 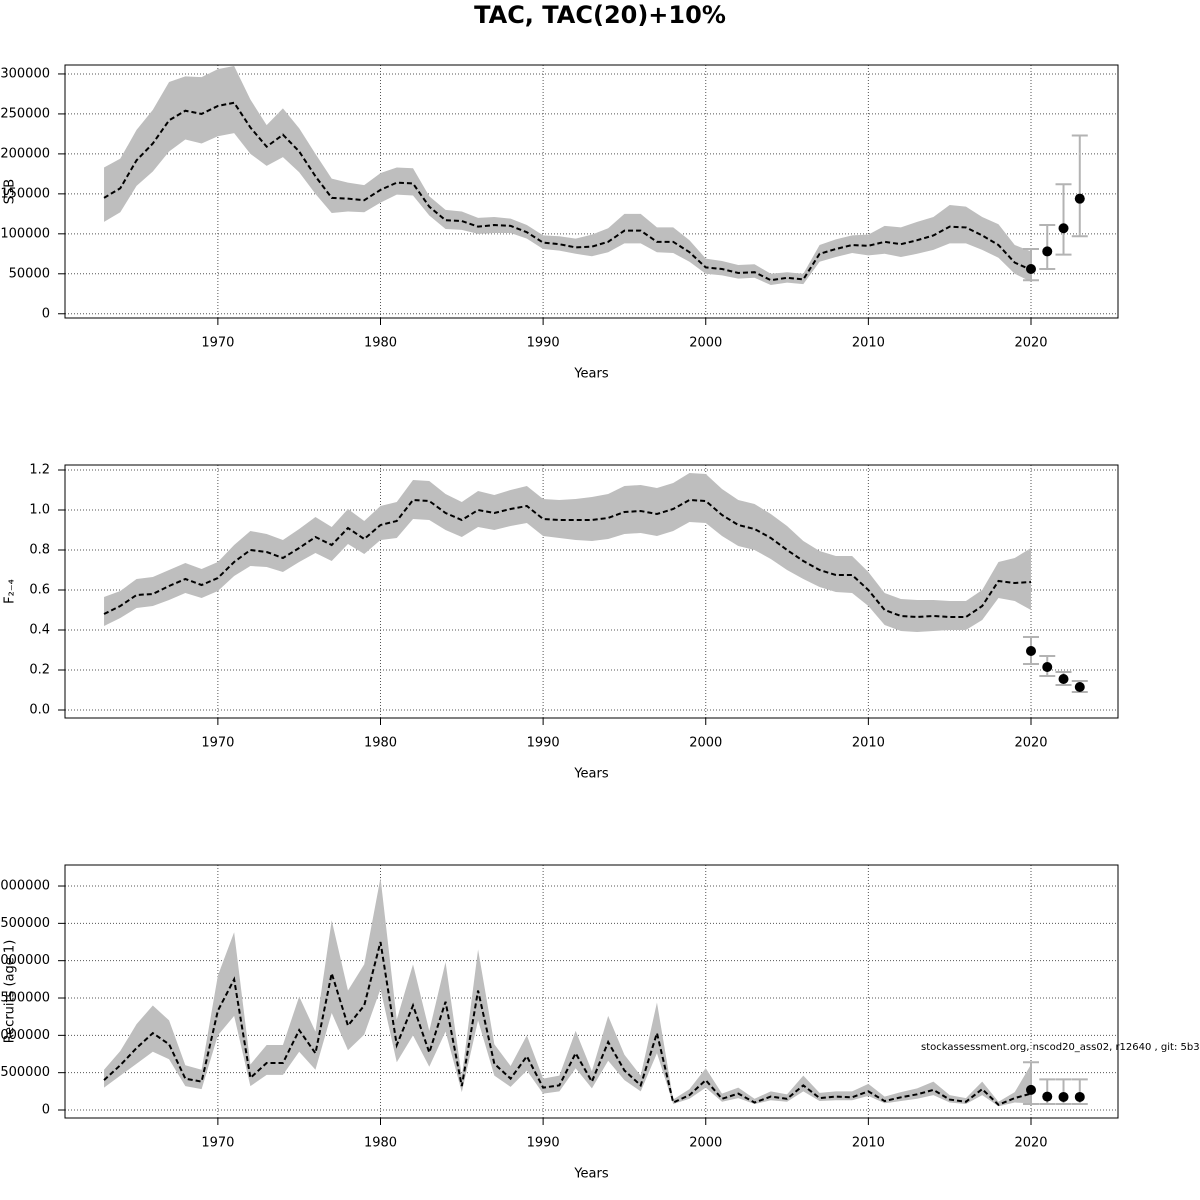 What do you see at coordinates (25, 923) in the screenshot?
I see `y-tick-label: 2500000` at bounding box center [25, 923].